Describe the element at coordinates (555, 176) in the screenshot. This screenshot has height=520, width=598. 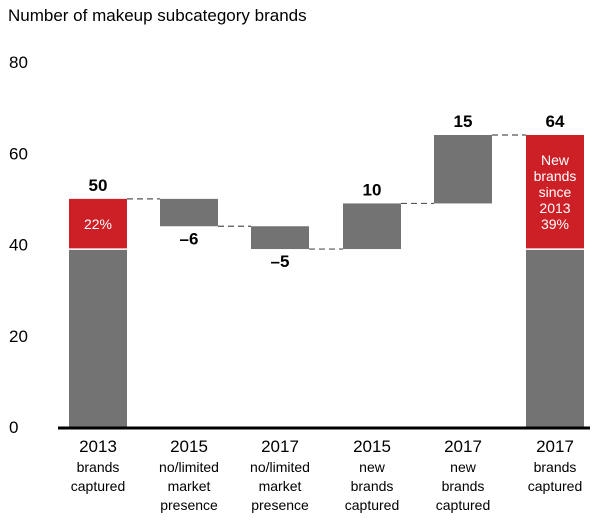
I see `bar-inner-label: brands` at that location.